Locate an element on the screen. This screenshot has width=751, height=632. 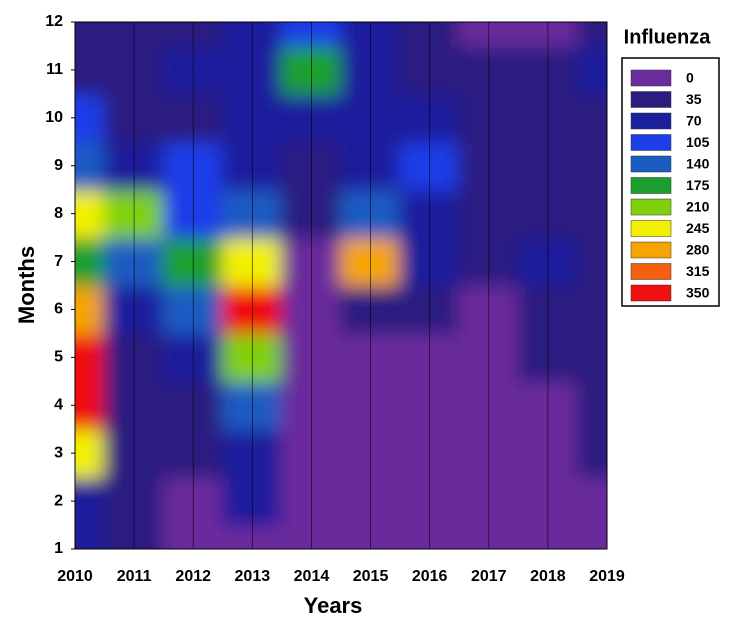
x-tick-label: 2014 is located at coordinates (312, 576).